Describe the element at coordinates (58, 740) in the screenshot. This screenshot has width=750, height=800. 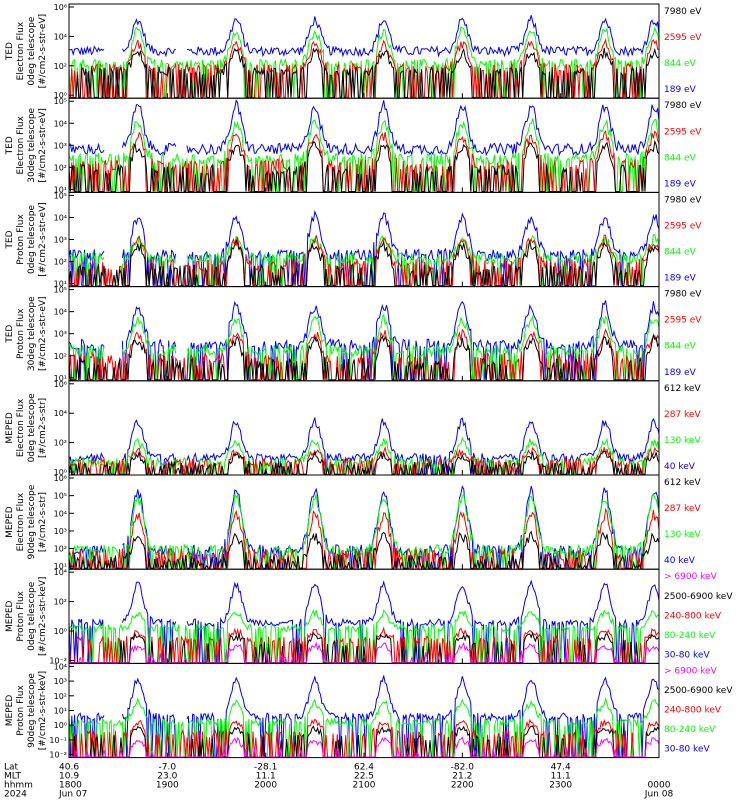
I see `y-tick-label: 10⁻¹` at that location.